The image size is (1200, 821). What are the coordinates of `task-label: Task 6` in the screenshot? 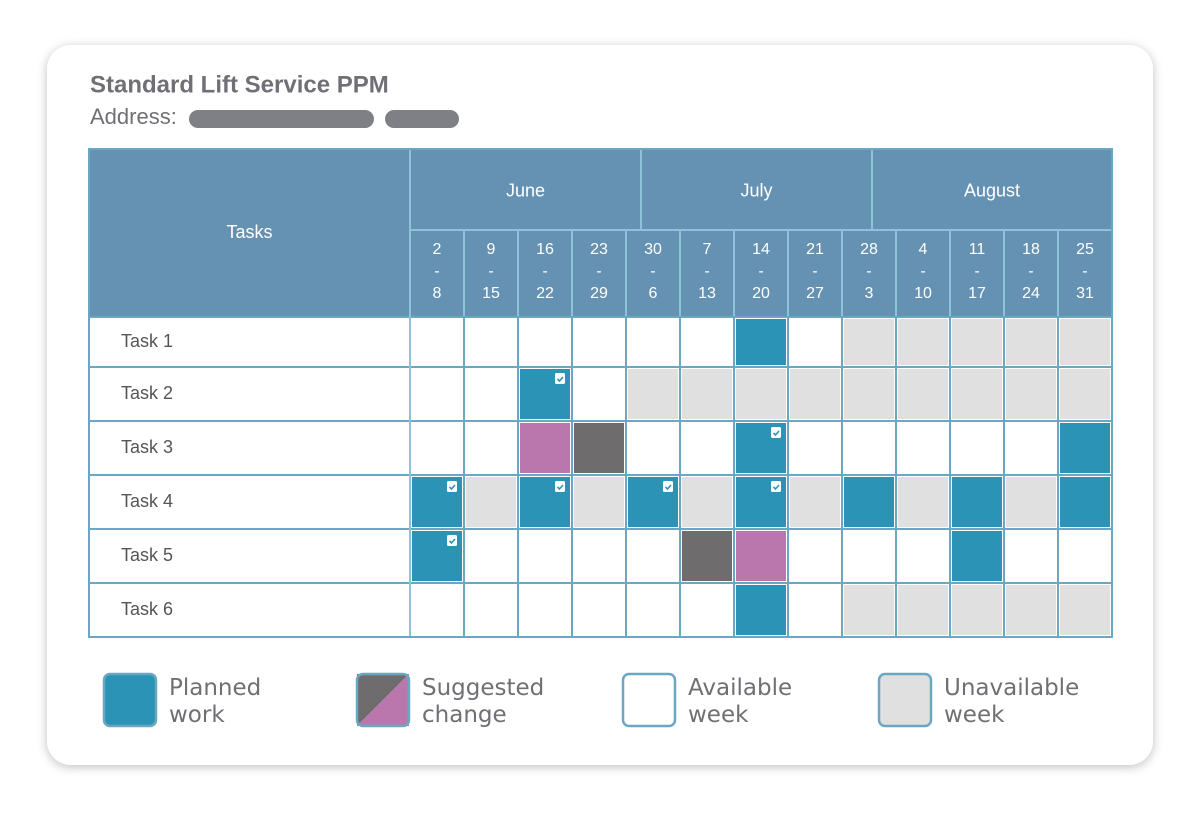 It's located at (147, 609).